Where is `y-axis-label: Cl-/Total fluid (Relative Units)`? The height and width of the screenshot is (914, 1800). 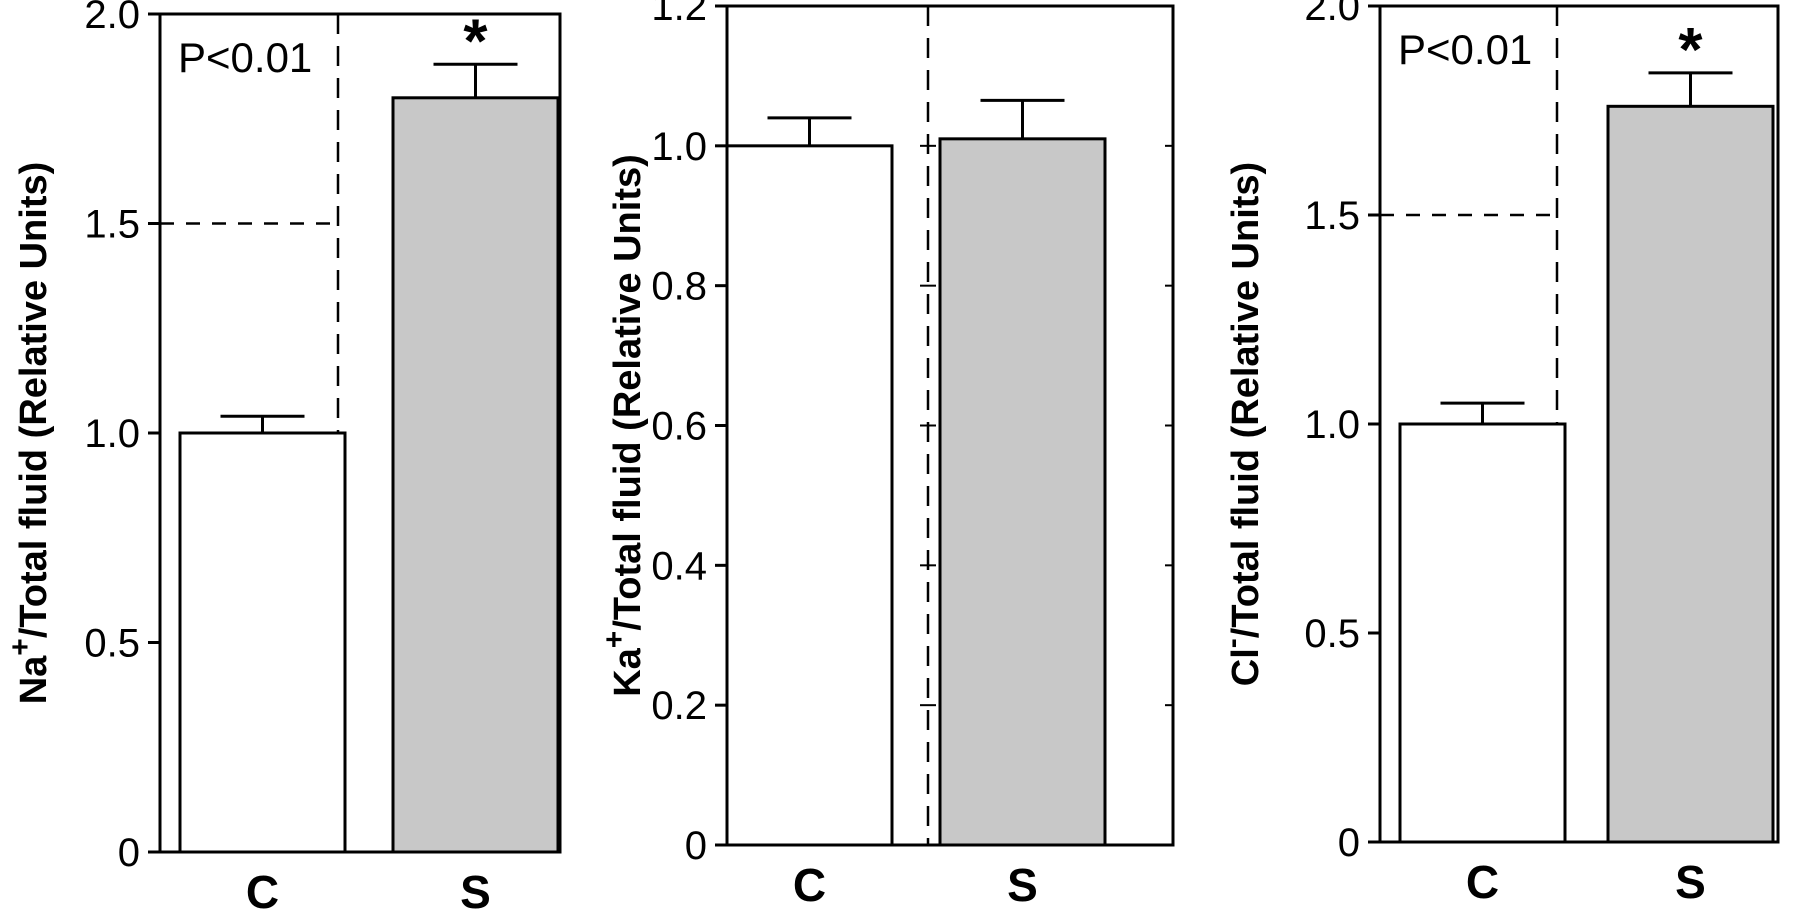 y-axis-label: Cl-/Total fluid (Relative Units) is located at coordinates (1241, 424).